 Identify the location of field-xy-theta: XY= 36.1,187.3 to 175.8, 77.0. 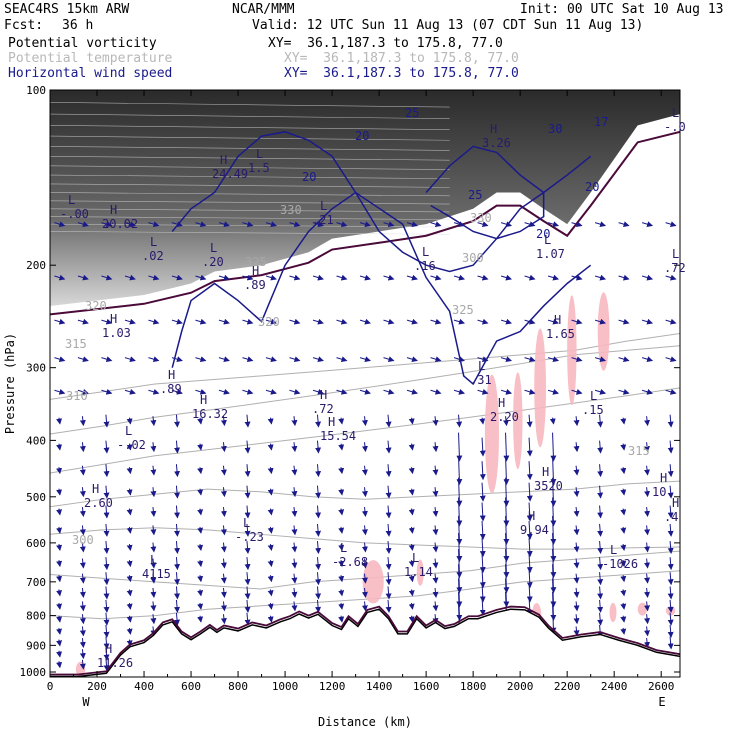
(401, 58).